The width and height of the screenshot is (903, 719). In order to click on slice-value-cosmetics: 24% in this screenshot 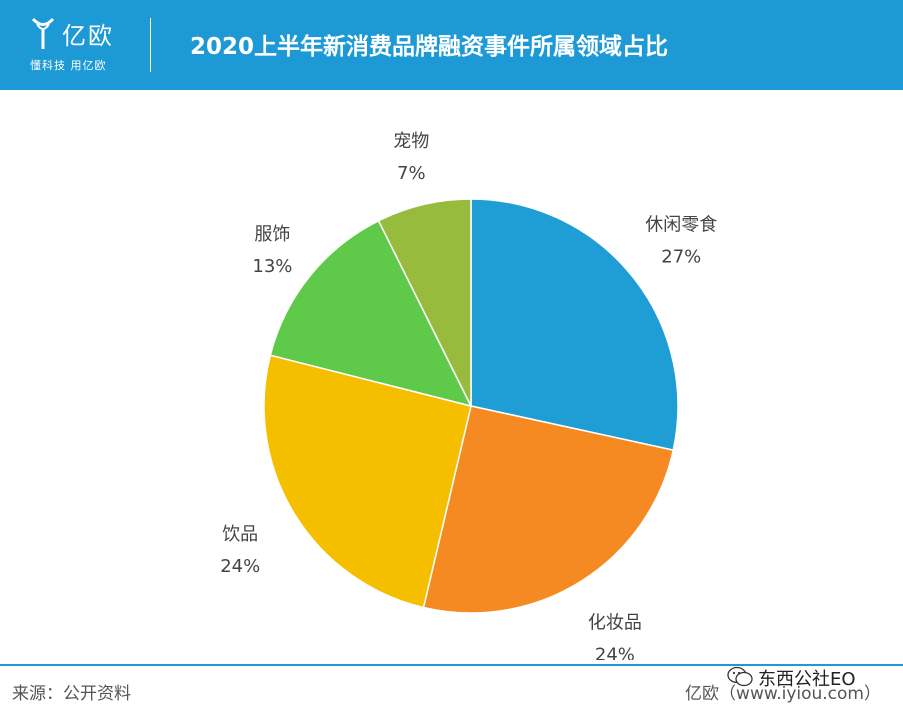, I will do `click(615, 652)`.